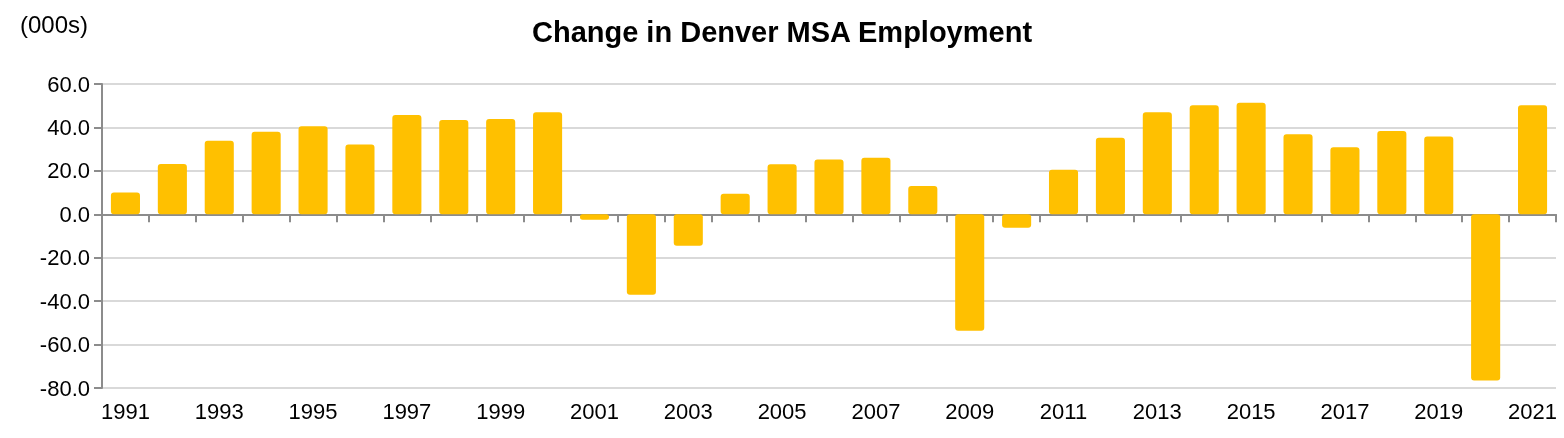  Describe the element at coordinates (1157, 411) in the screenshot. I see `x-tick-label: 2013` at that location.